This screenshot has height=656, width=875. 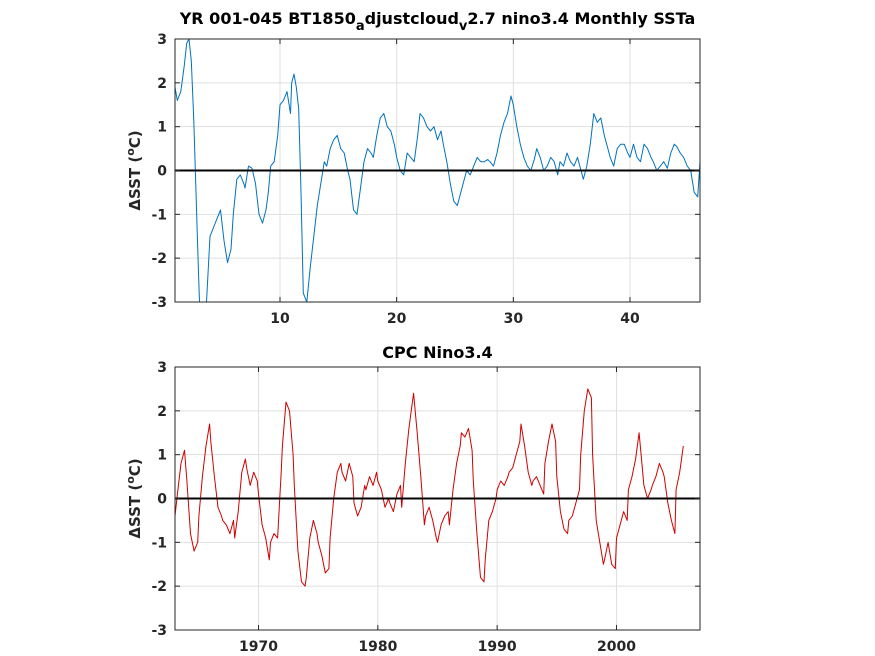 I want to click on x-tick-label: 2000, so click(x=616, y=647).